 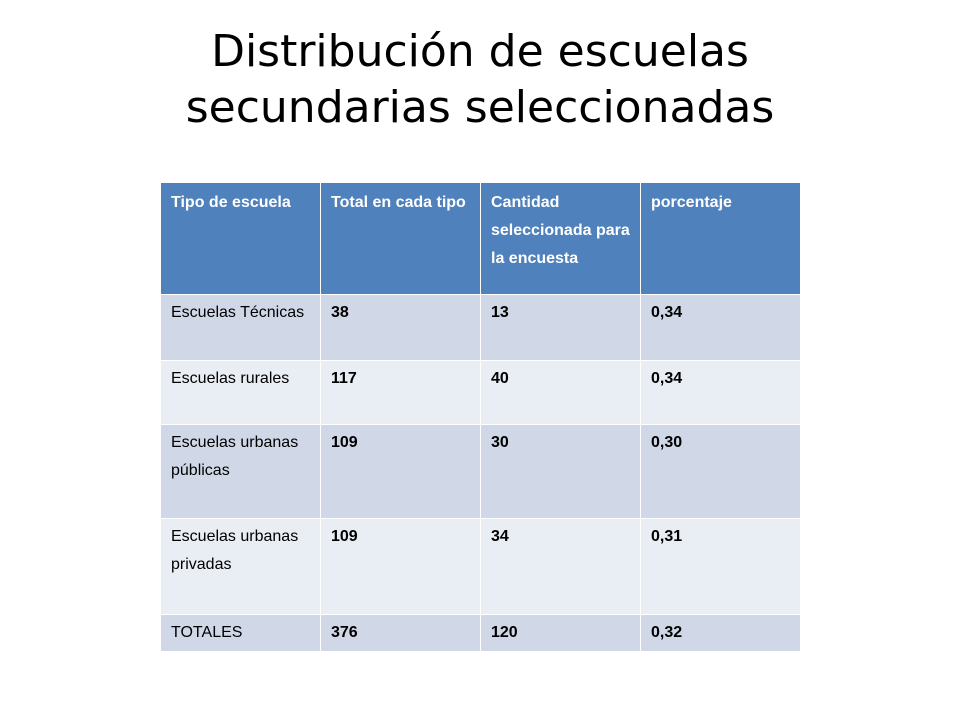 What do you see at coordinates (400, 633) in the screenshot?
I see `cell-total: 376` at bounding box center [400, 633].